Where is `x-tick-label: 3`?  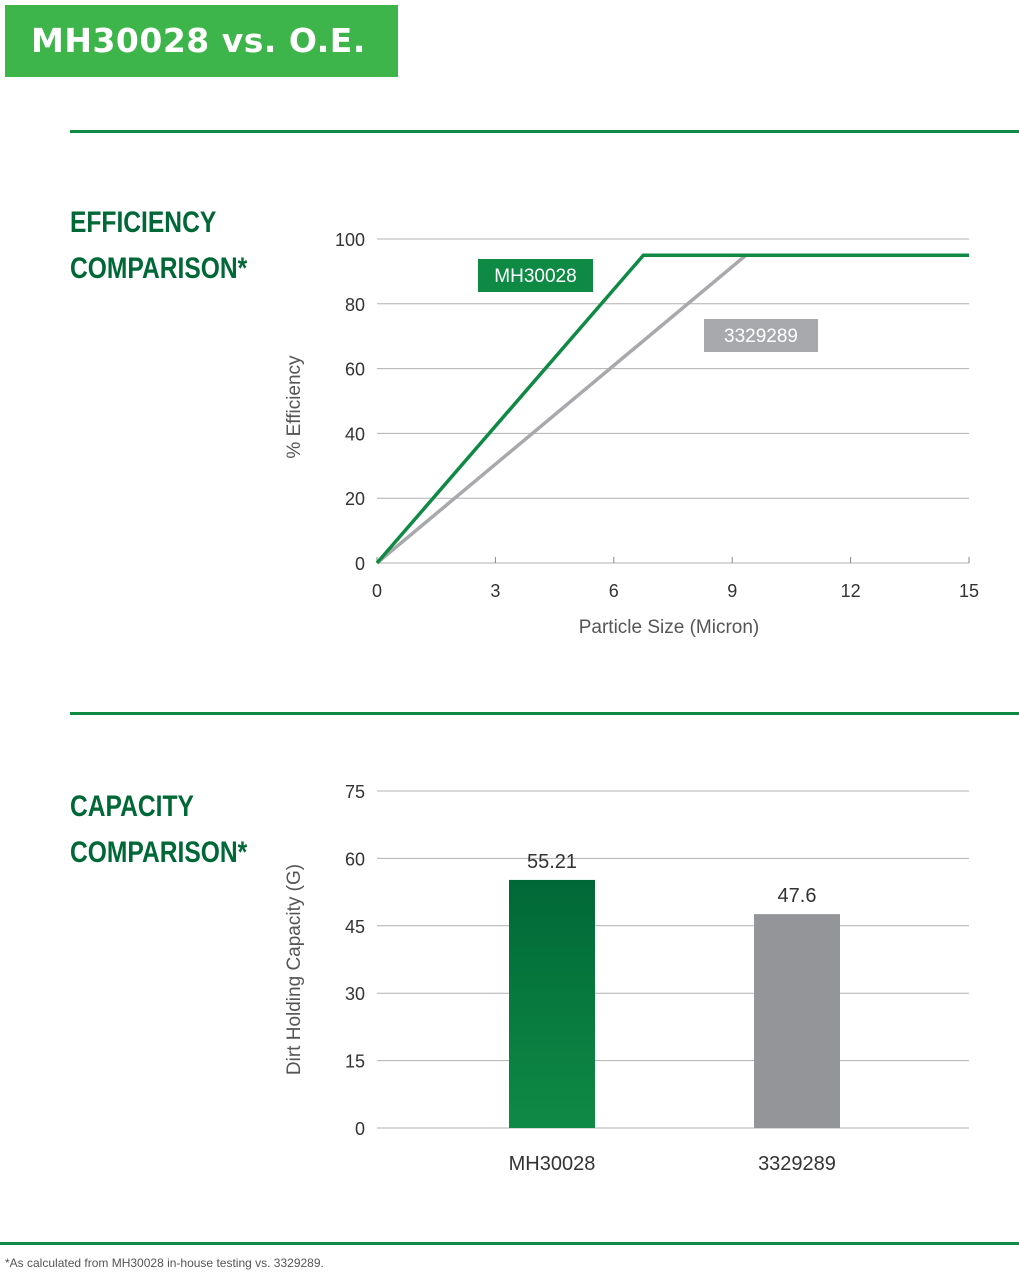 x-tick-label: 3 is located at coordinates (495, 591).